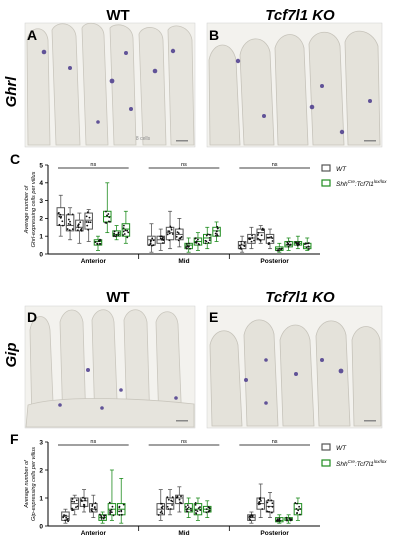 The width and height of the screenshot is (406, 550). Describe the element at coordinates (341, 448) in the screenshot. I see `legend-wt-label: WT` at that location.